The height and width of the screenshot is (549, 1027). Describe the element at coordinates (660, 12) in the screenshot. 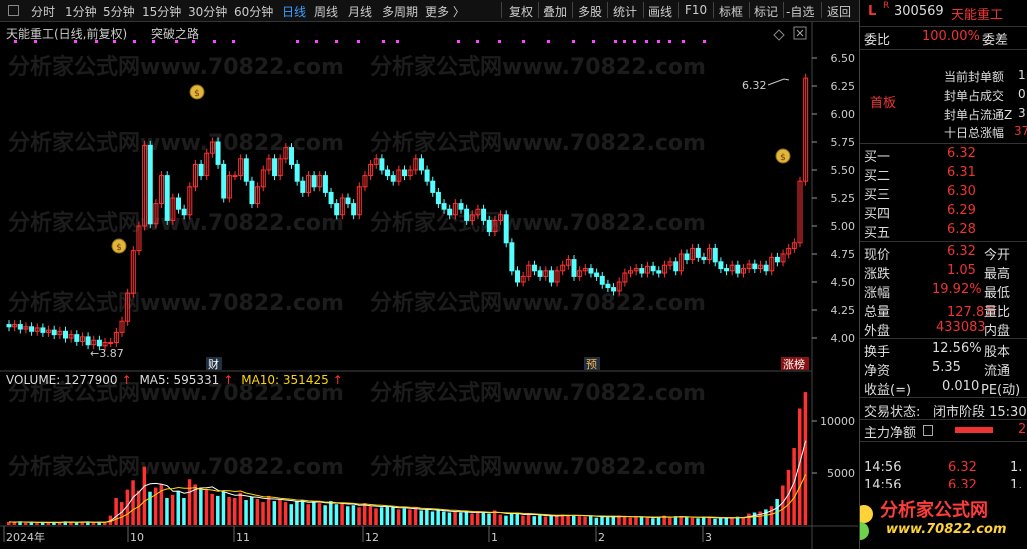

I see `tool-draw-line: 画线` at that location.